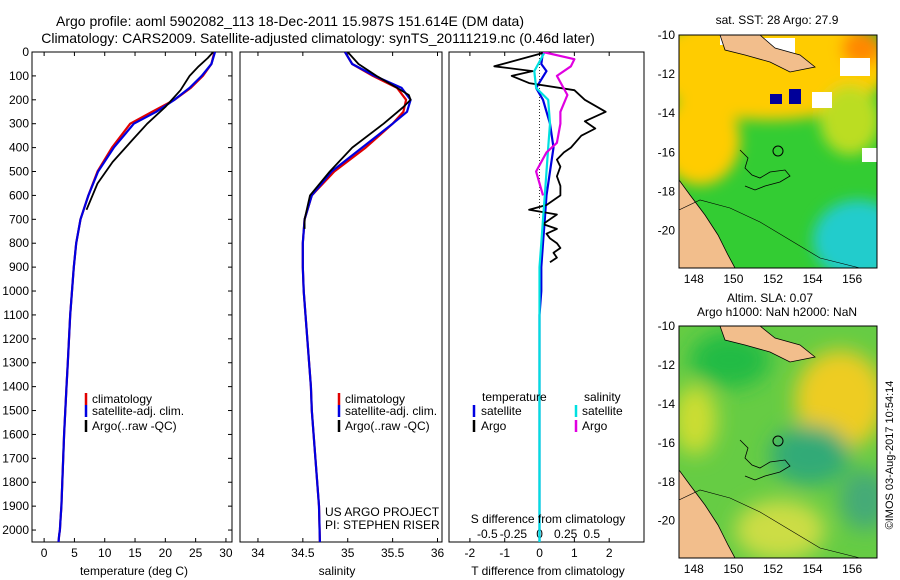 The height and width of the screenshot is (580, 900). Describe the element at coordinates (566, 534) in the screenshot. I see `x2-tick-label: 0.25` at that location.